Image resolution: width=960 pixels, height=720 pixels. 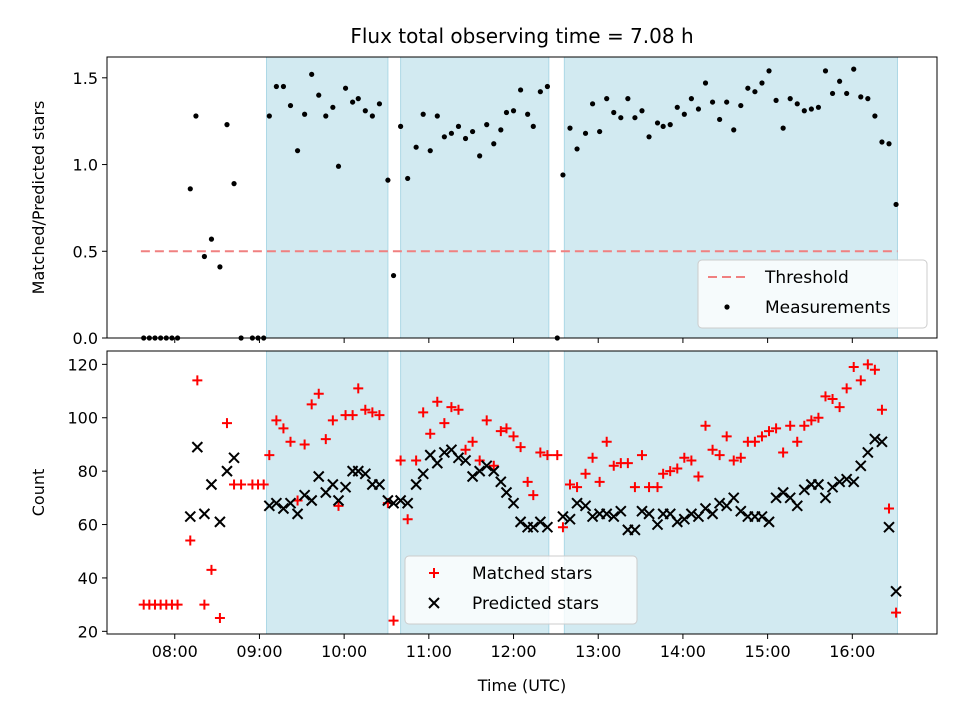 What do you see at coordinates (768, 651) in the screenshot?
I see `x-tick-label: 15:00` at bounding box center [768, 651].